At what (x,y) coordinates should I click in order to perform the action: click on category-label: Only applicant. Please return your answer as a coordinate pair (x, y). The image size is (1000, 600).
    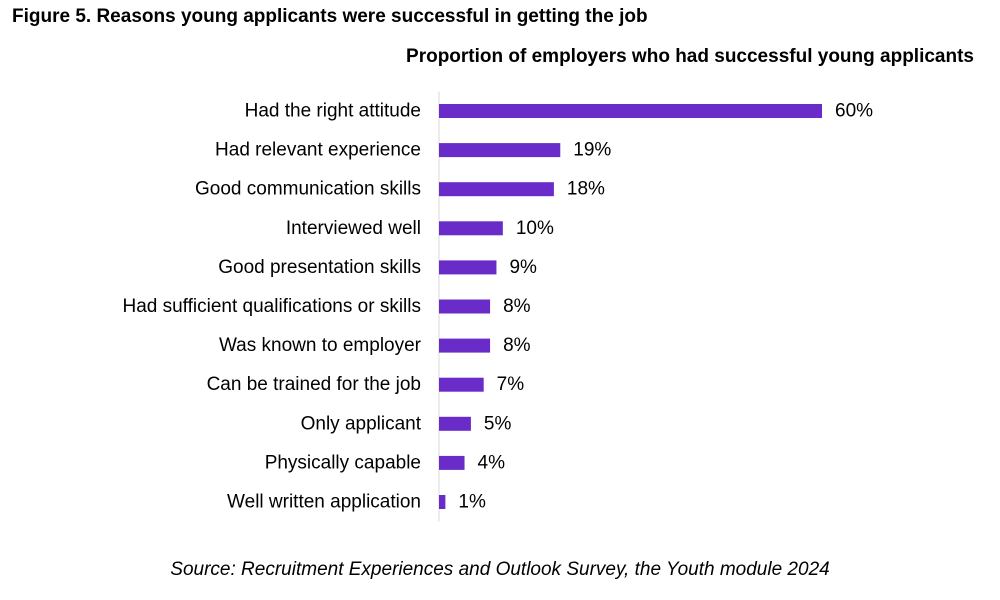
    Looking at the image, I should click on (361, 423).